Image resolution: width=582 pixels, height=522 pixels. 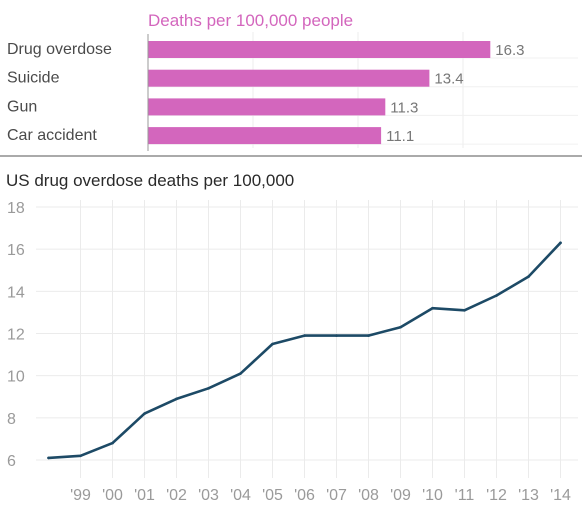 I want to click on x-tick-label: '10, so click(x=432, y=495).